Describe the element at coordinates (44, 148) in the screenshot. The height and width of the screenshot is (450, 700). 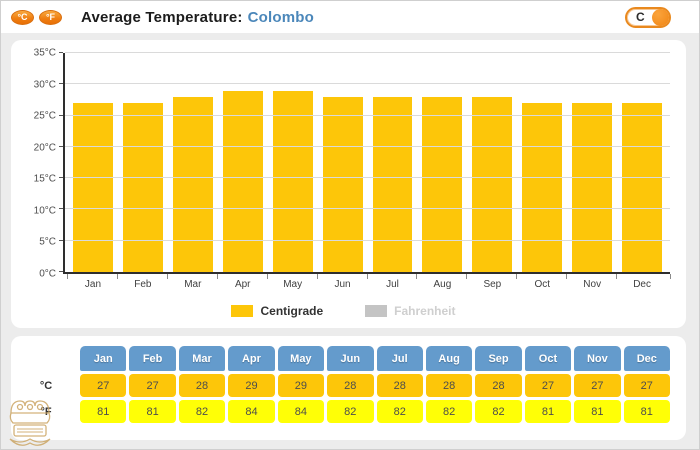
I see `y-tick-label: 20°C` at that location.